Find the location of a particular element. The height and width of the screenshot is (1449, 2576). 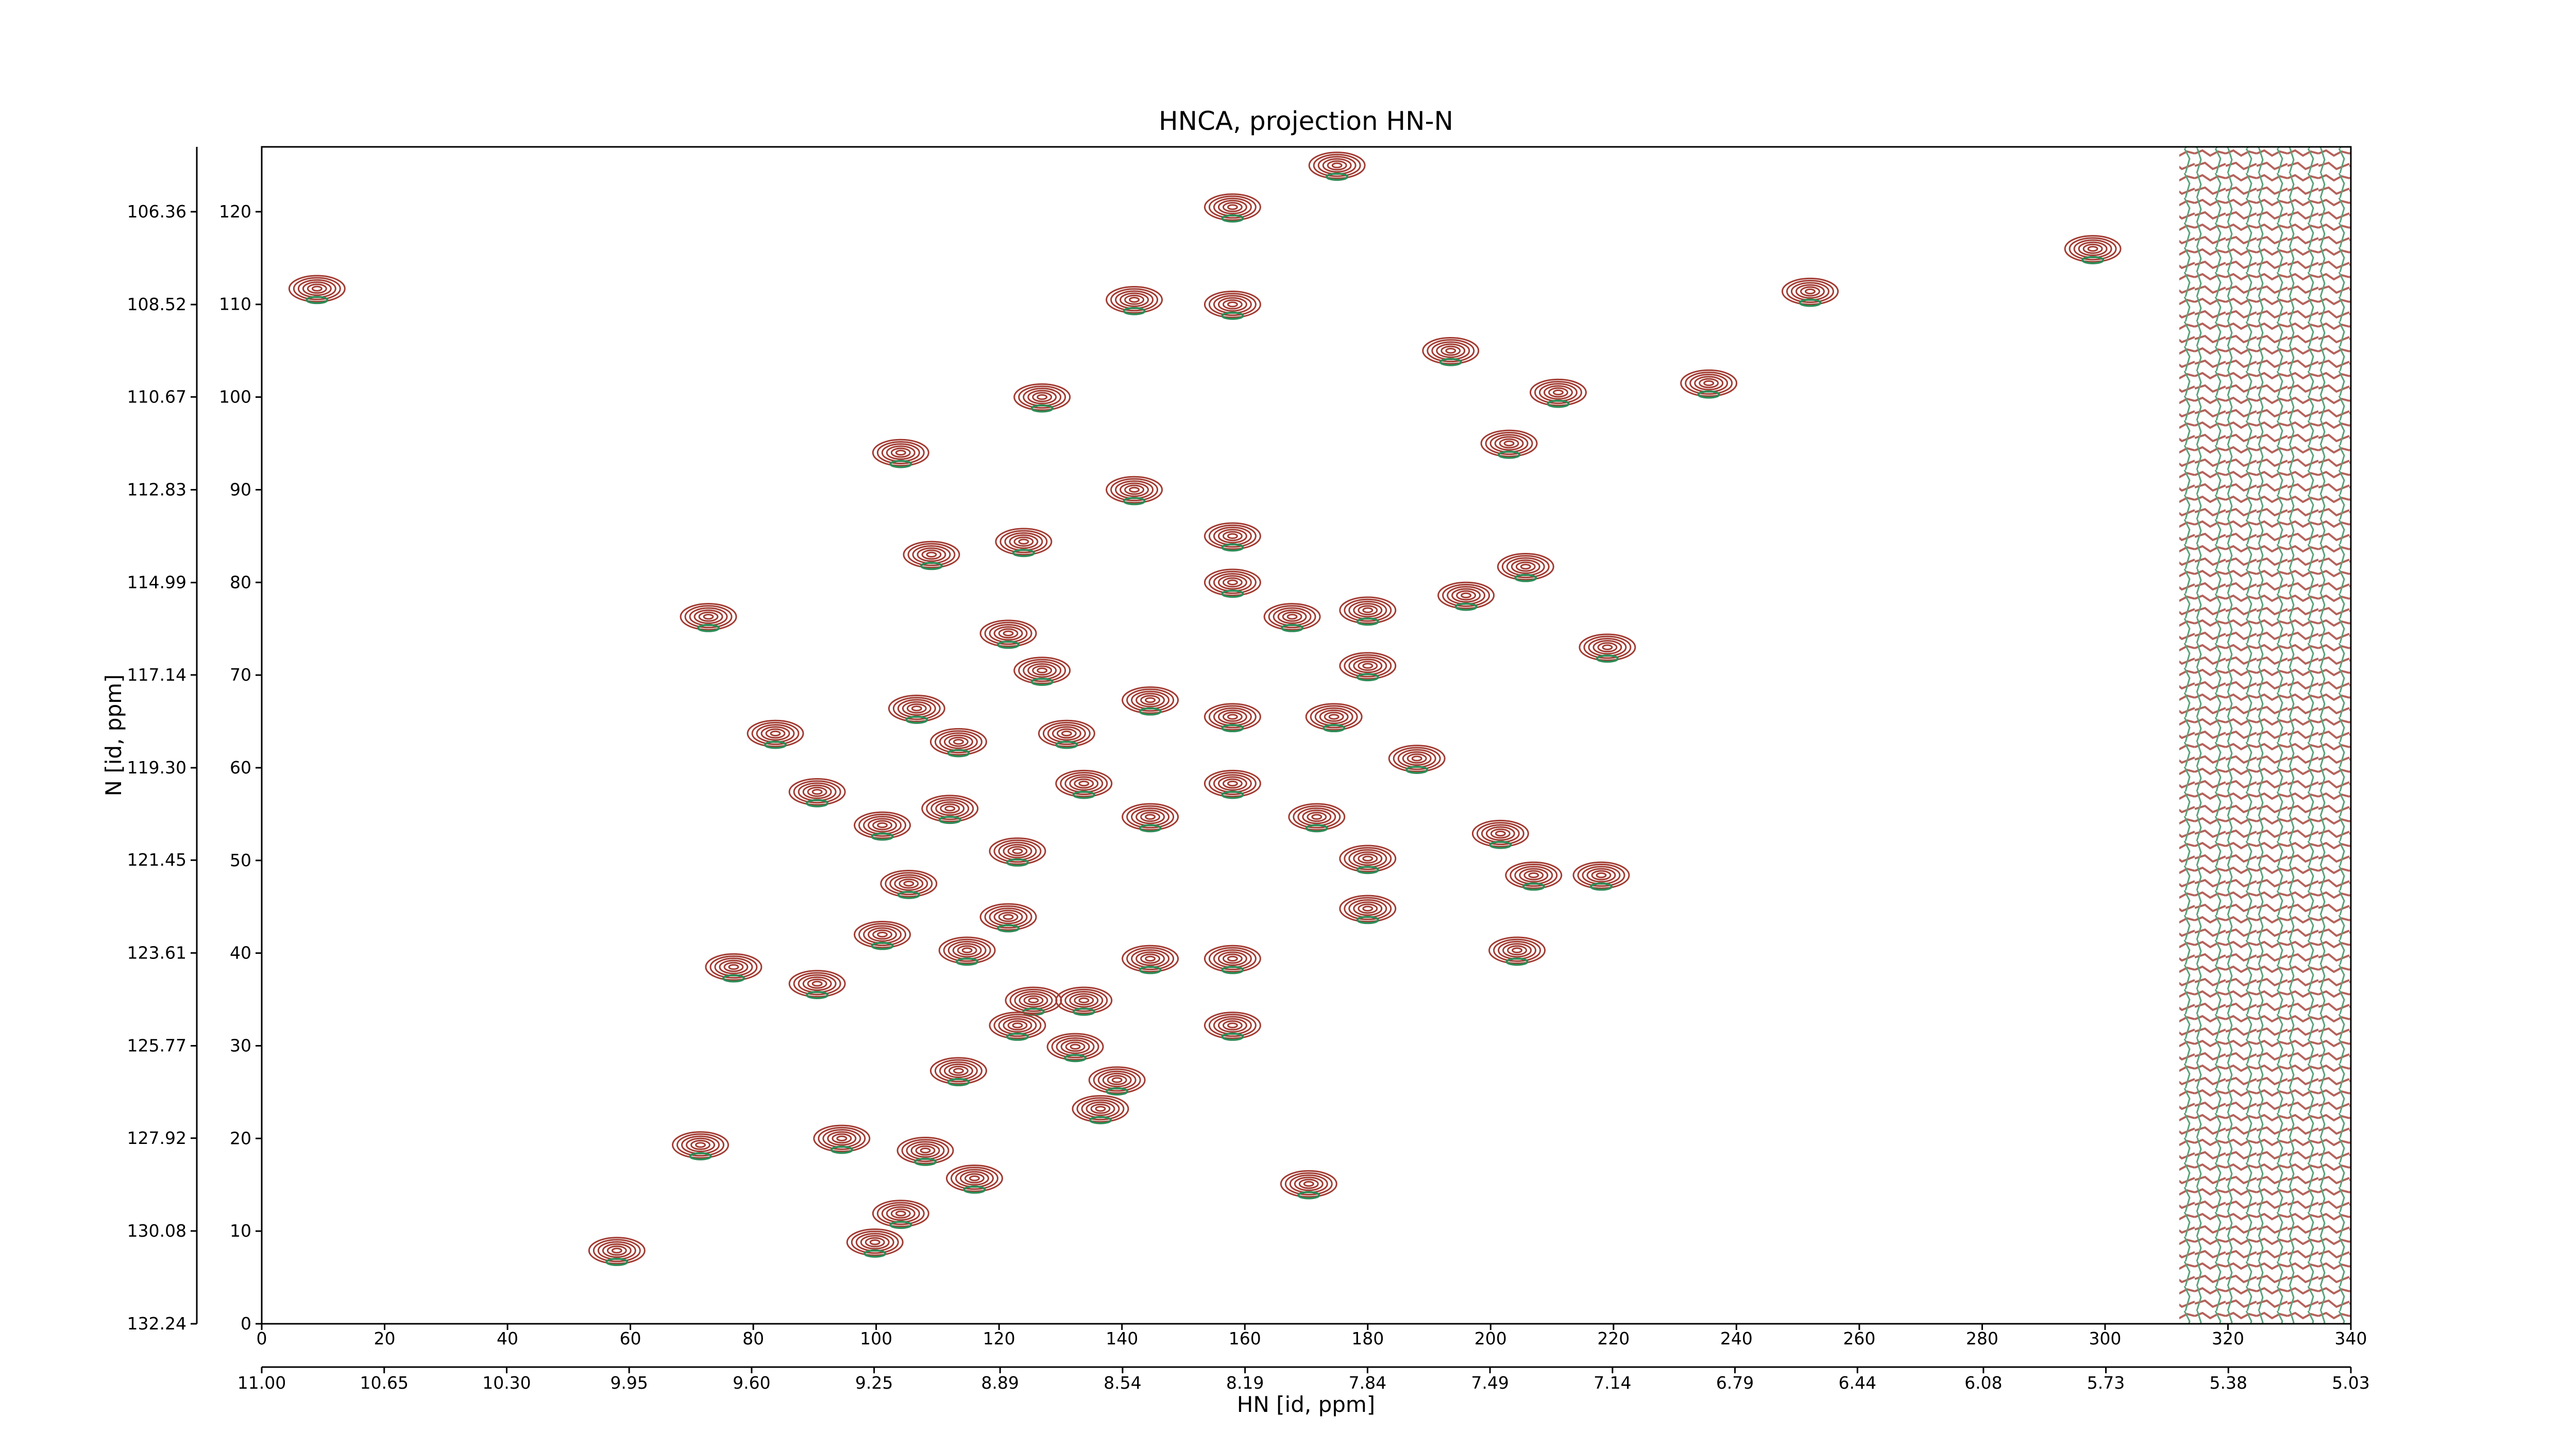

y-tick-label: 60 is located at coordinates (240, 767).